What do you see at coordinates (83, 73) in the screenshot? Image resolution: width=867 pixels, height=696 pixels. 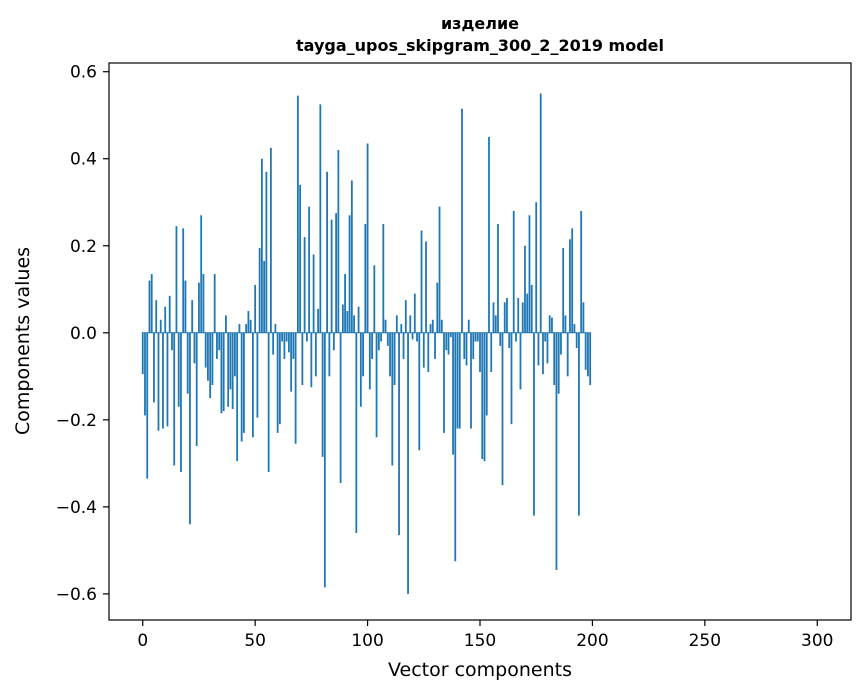 I see `y-tick-label: 0.6` at bounding box center [83, 73].